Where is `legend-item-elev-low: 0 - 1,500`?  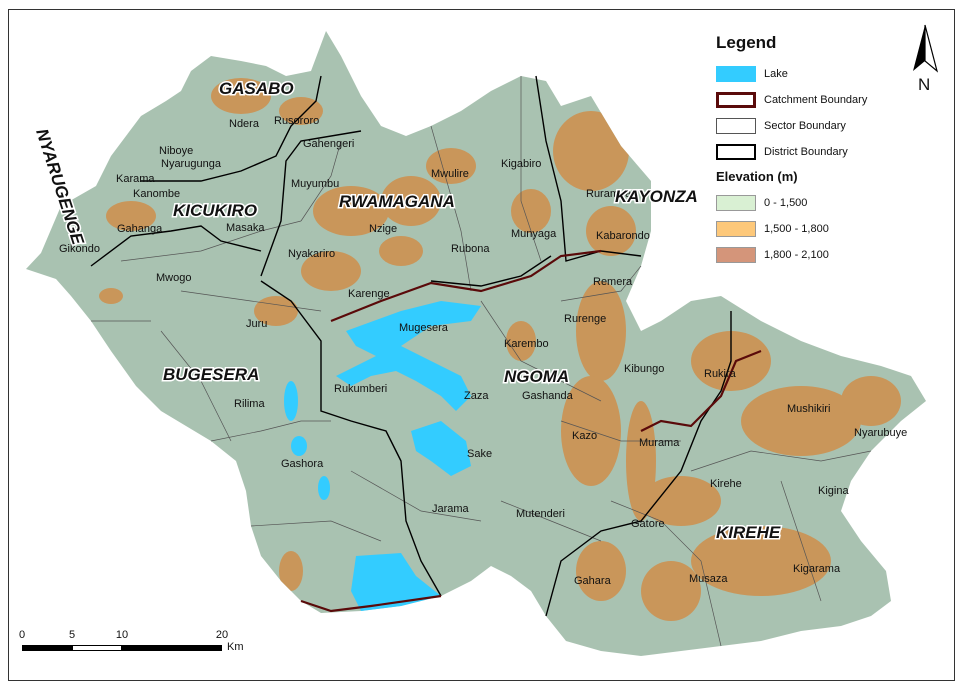
legend-item-elev-low: 0 - 1,500 is located at coordinates (826, 203).